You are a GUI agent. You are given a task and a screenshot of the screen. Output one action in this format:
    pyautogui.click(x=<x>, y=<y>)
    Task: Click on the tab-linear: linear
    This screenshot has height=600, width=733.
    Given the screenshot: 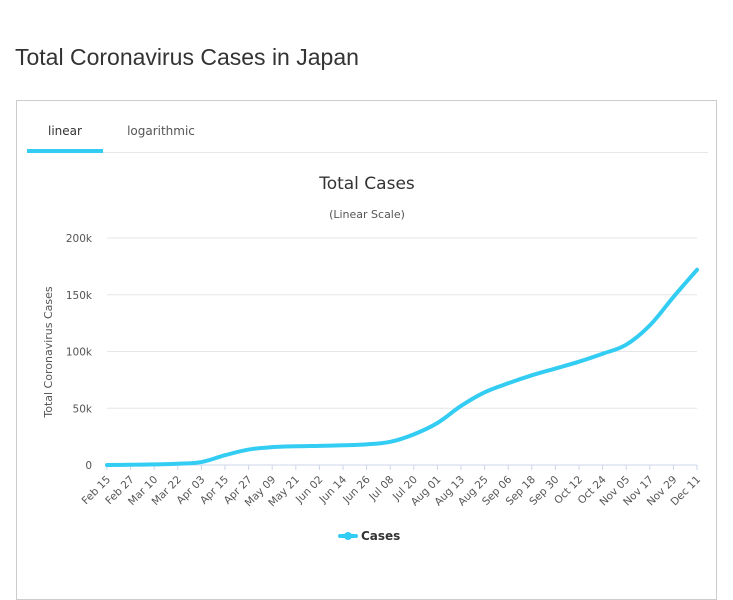 What is the action you would take?
    pyautogui.click(x=65, y=134)
    